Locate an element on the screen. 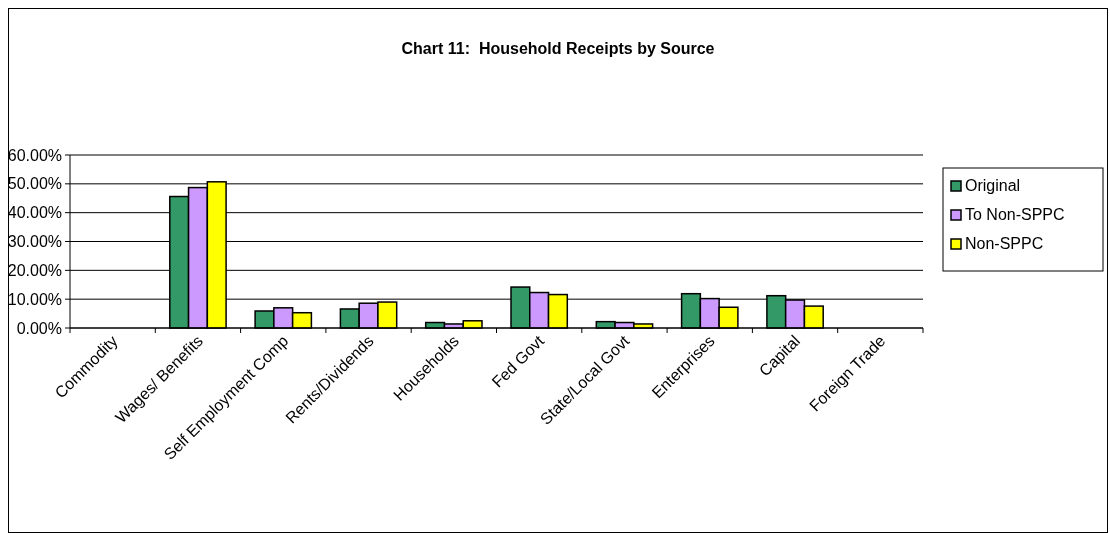  y-tick-label: 40.00% is located at coordinates (34, 213).